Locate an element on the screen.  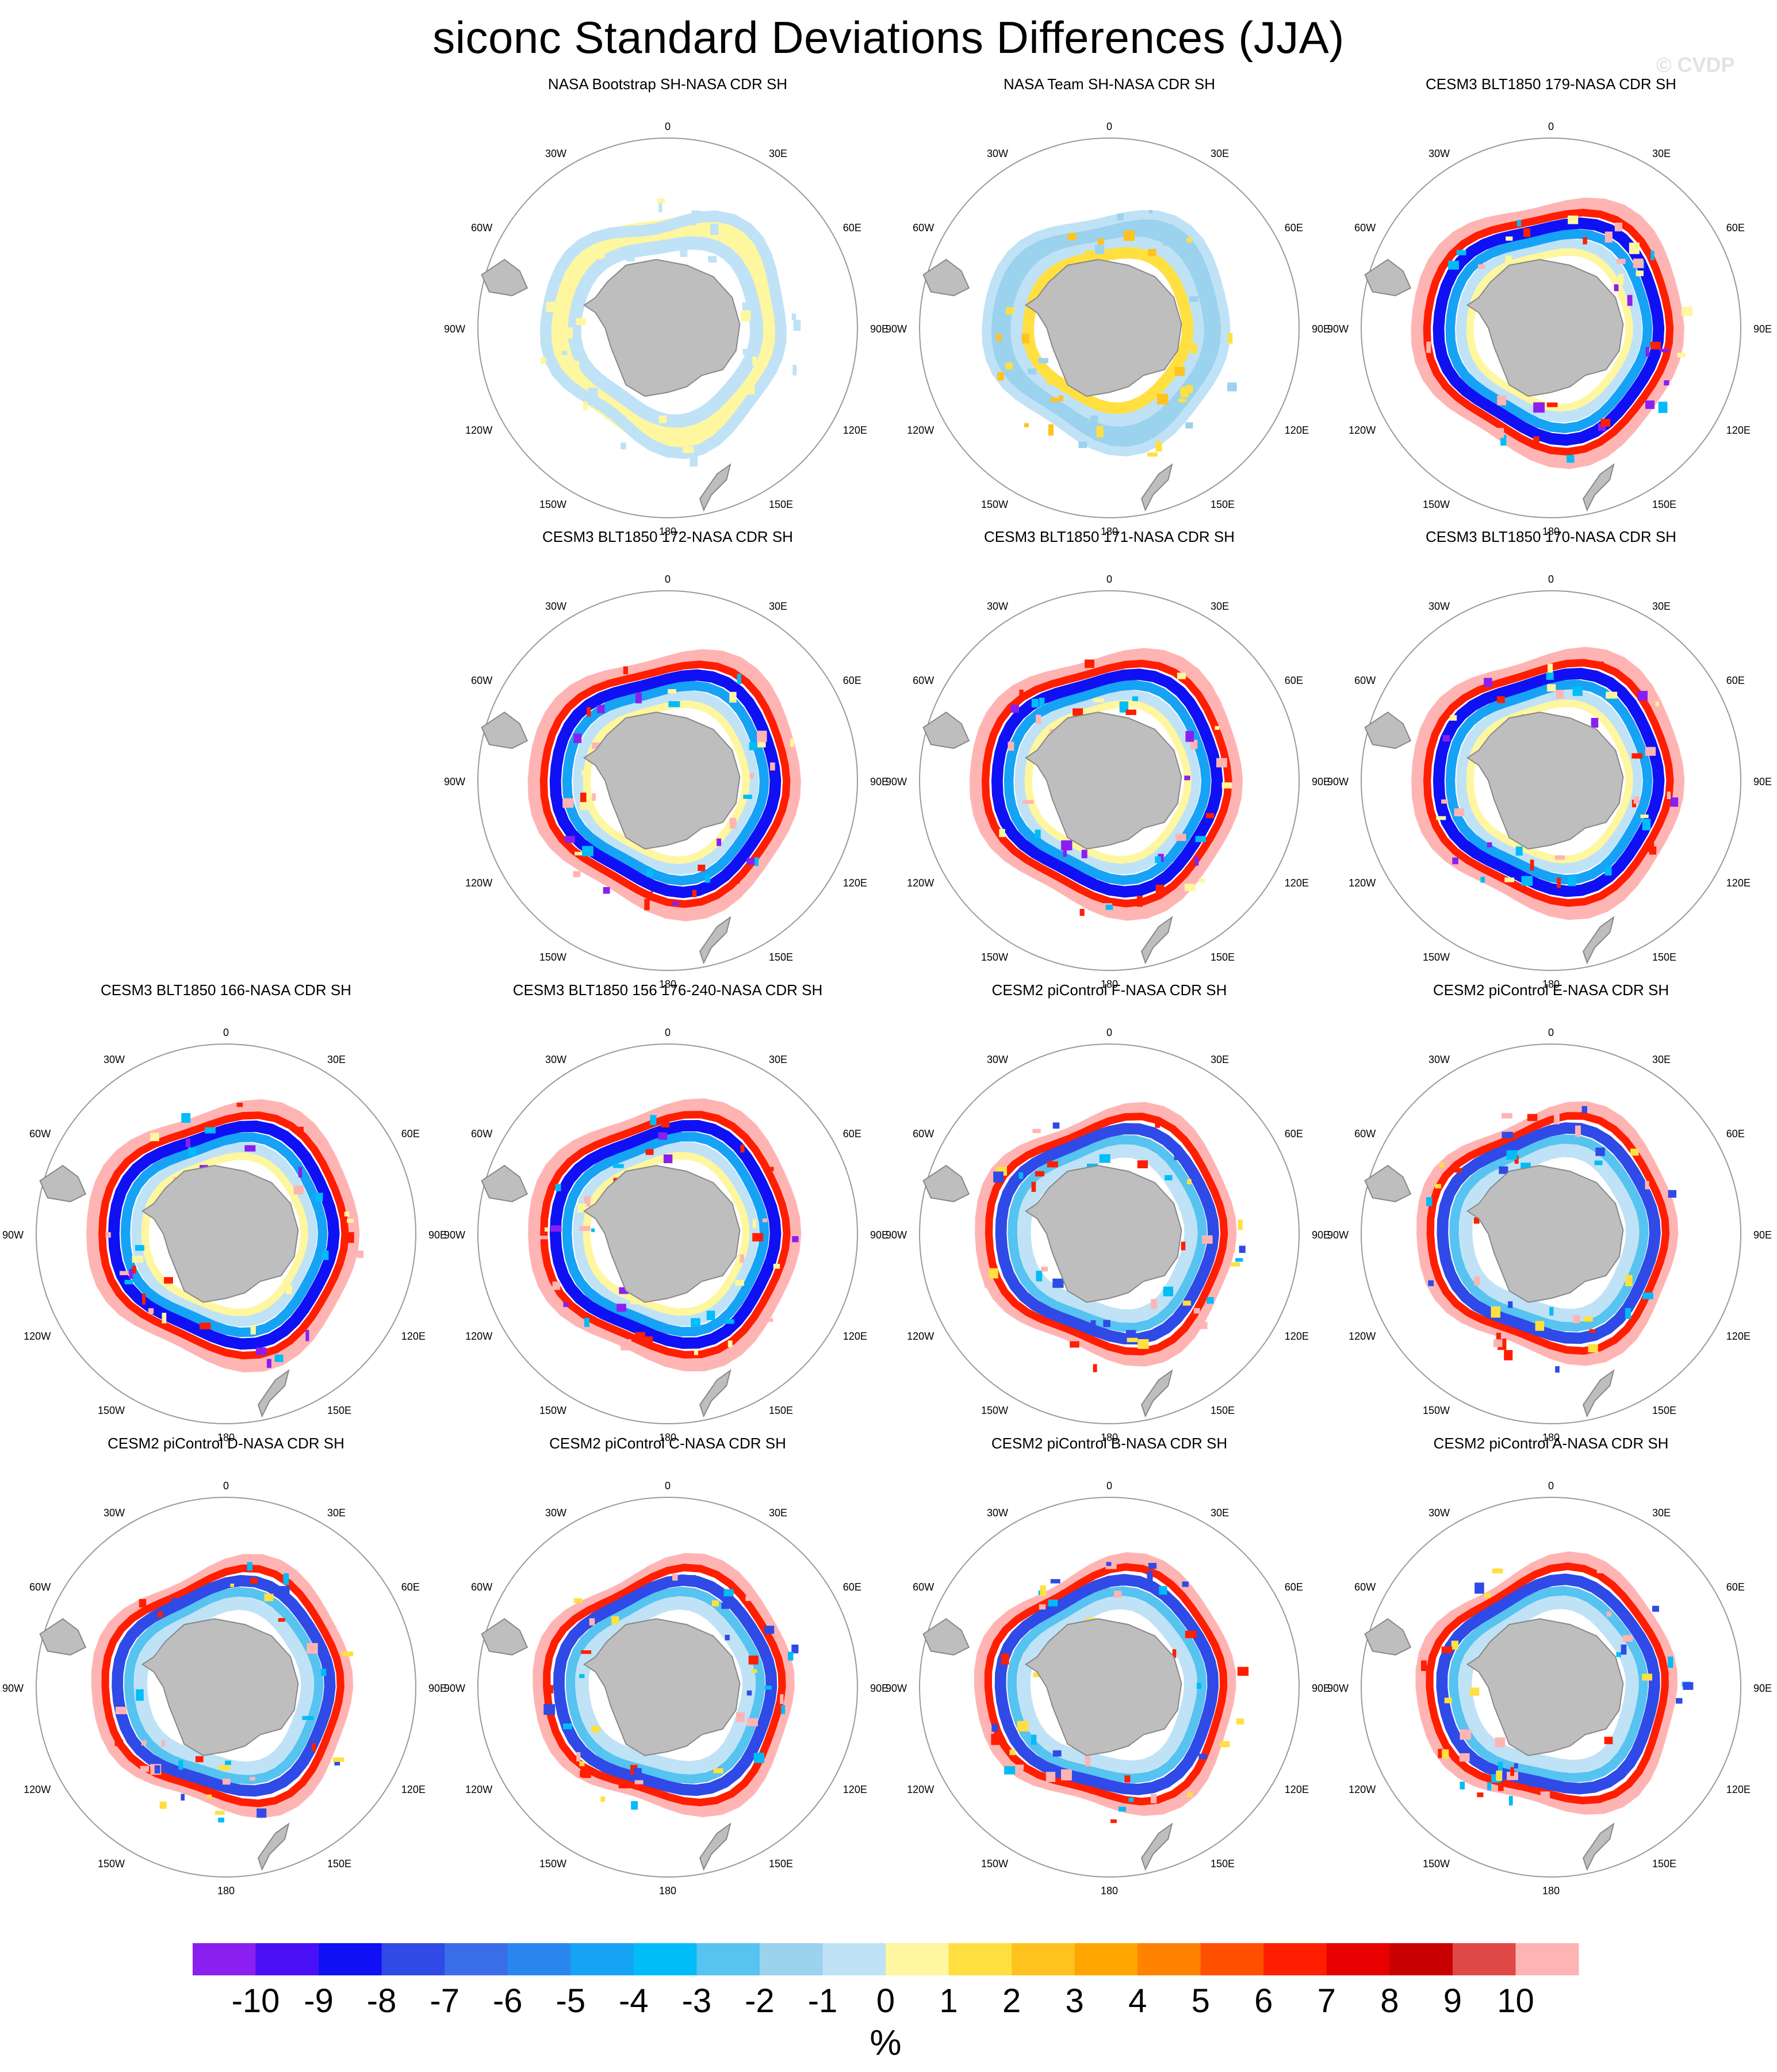
longitude-label: 120E is located at coordinates (1738, 431).